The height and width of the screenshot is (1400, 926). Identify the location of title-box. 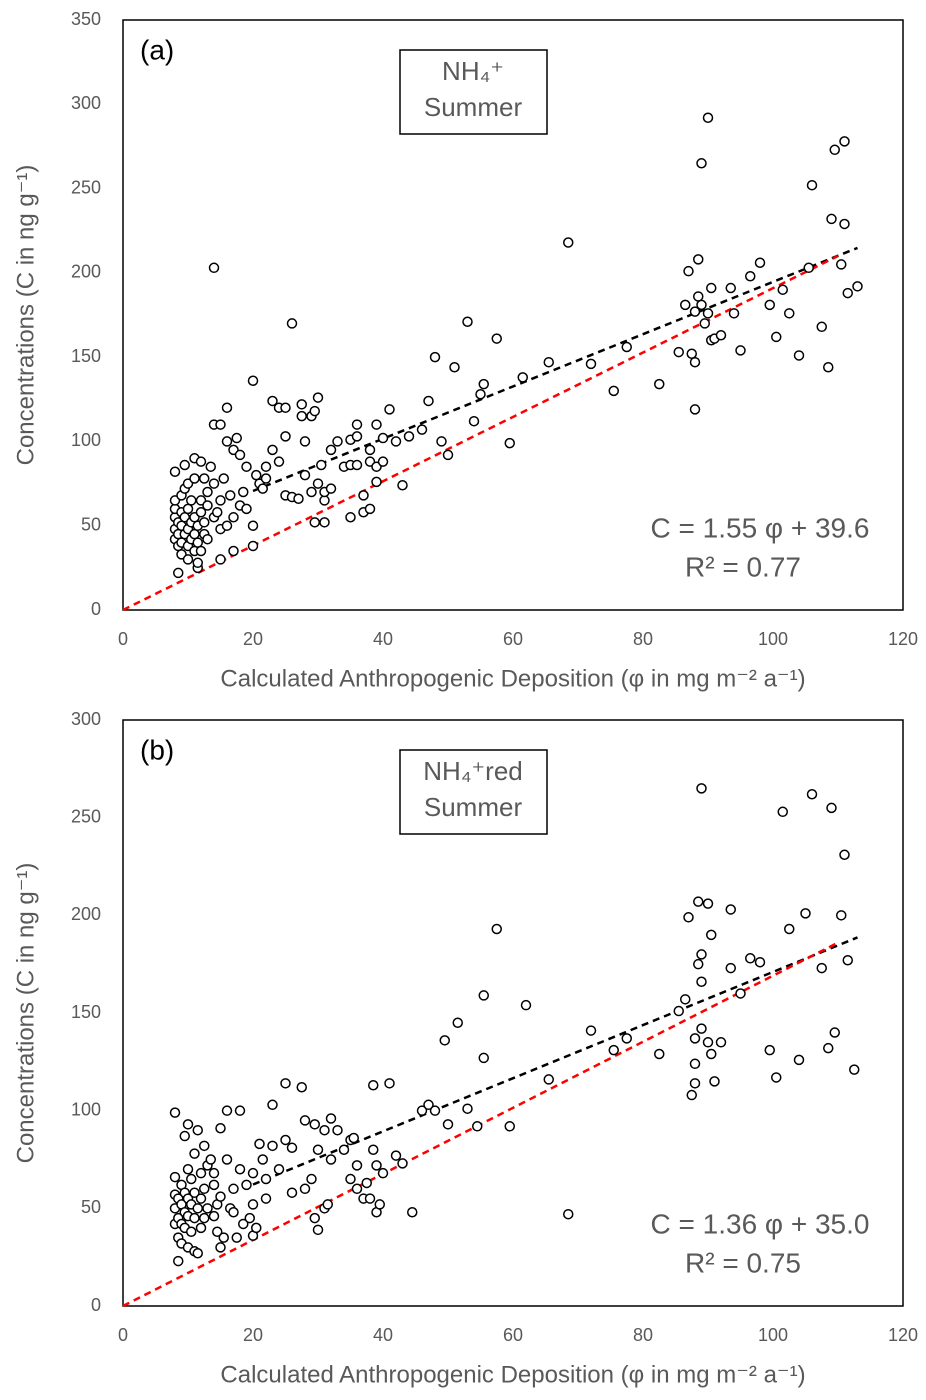
(473, 92).